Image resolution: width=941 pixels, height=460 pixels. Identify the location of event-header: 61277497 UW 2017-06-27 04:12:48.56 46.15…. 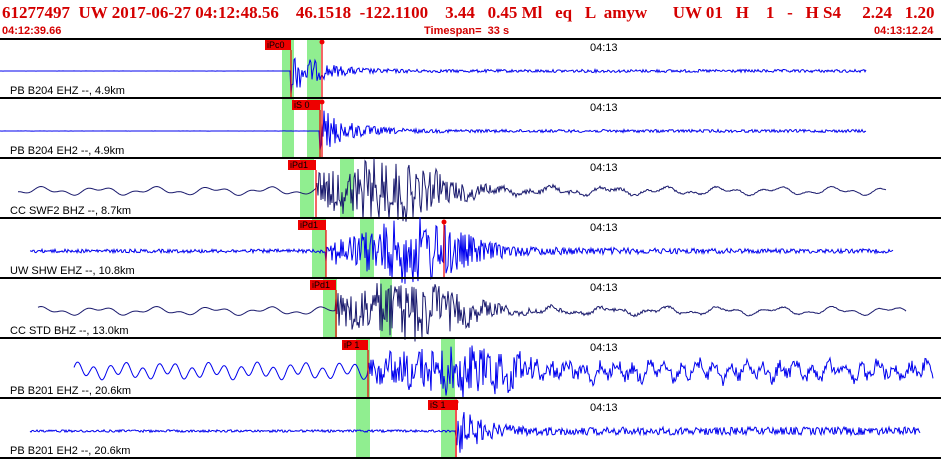
(470, 19).